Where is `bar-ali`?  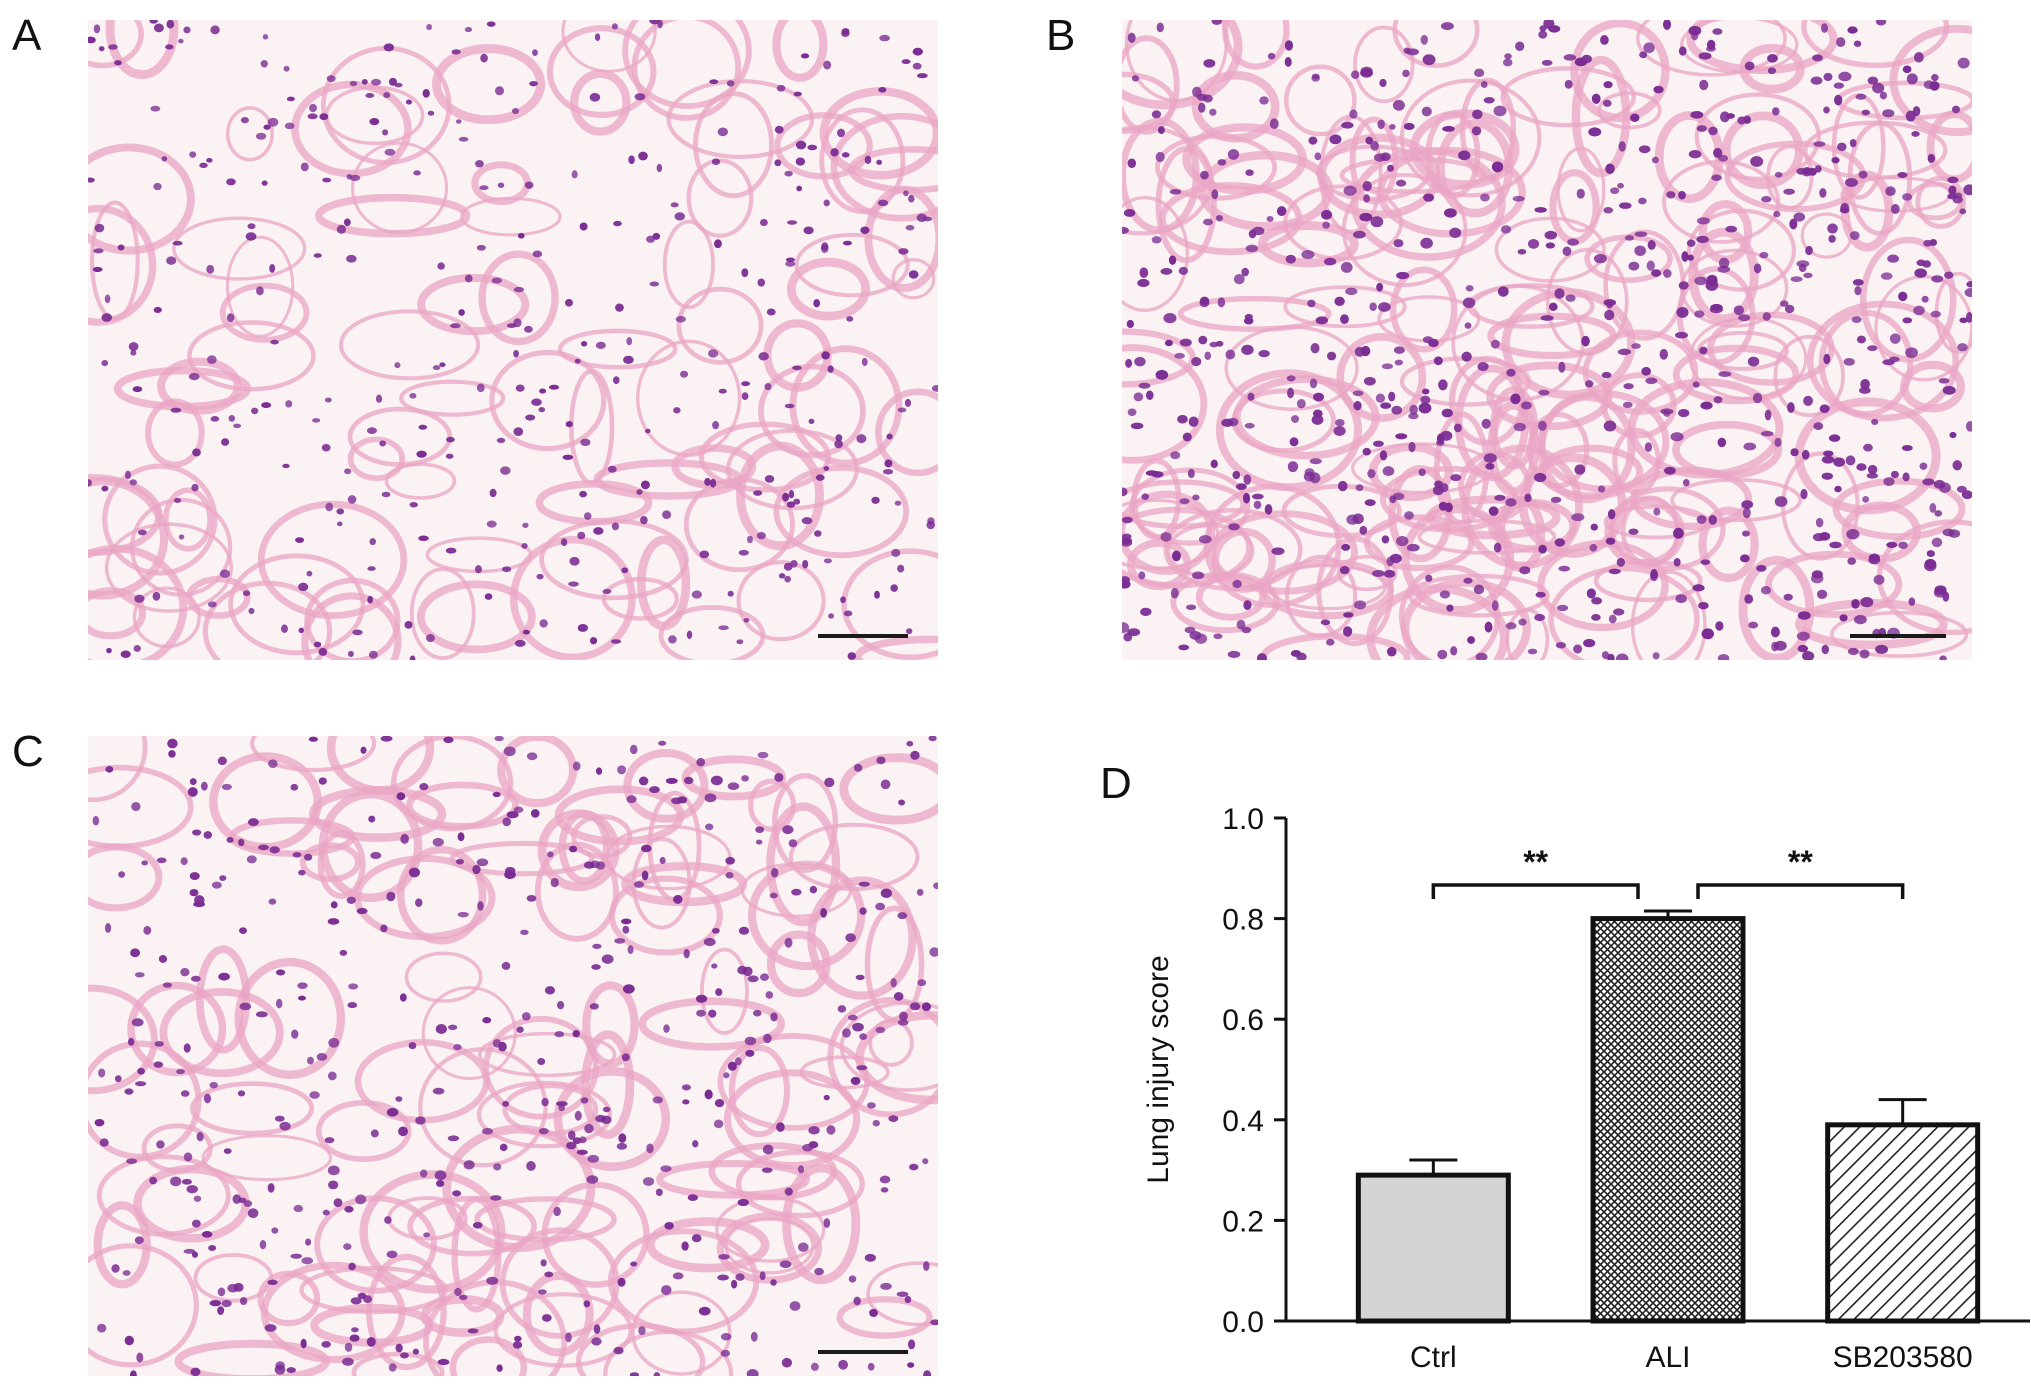 bar-ali is located at coordinates (1668, 1120).